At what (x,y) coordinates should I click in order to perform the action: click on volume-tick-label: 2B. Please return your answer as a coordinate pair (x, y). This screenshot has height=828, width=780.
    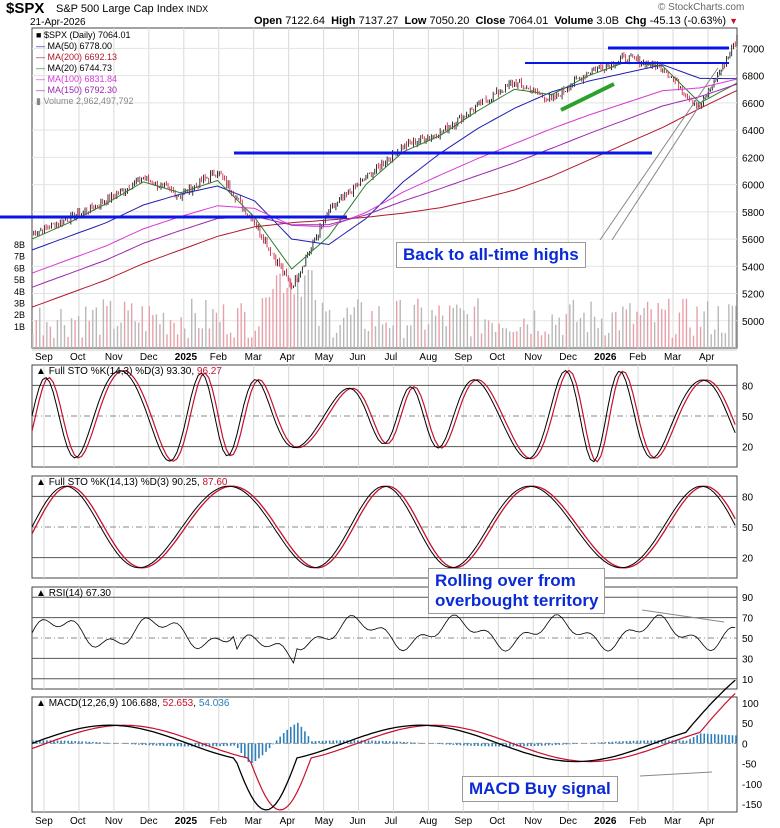
    Looking at the image, I should click on (19, 315).